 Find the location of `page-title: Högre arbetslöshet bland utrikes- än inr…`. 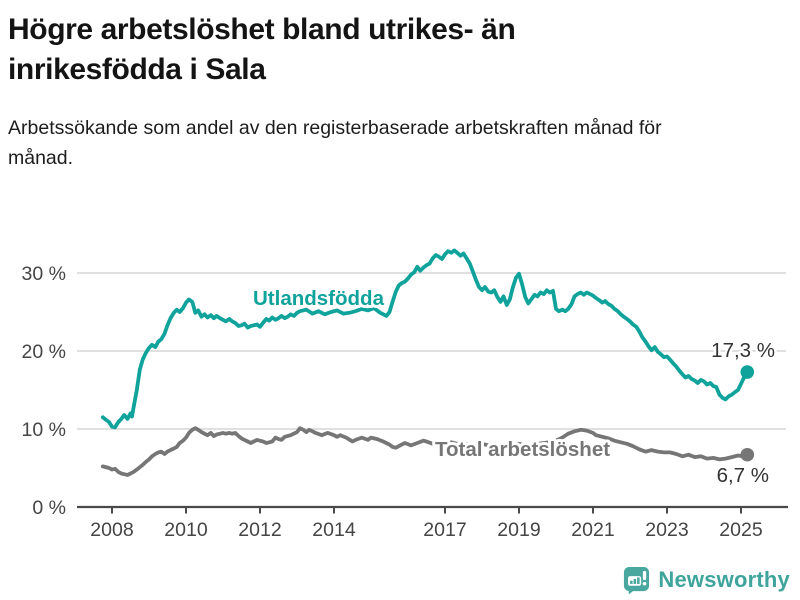

page-title: Högre arbetslöshet bland utrikes- än inr… is located at coordinates (262, 49).